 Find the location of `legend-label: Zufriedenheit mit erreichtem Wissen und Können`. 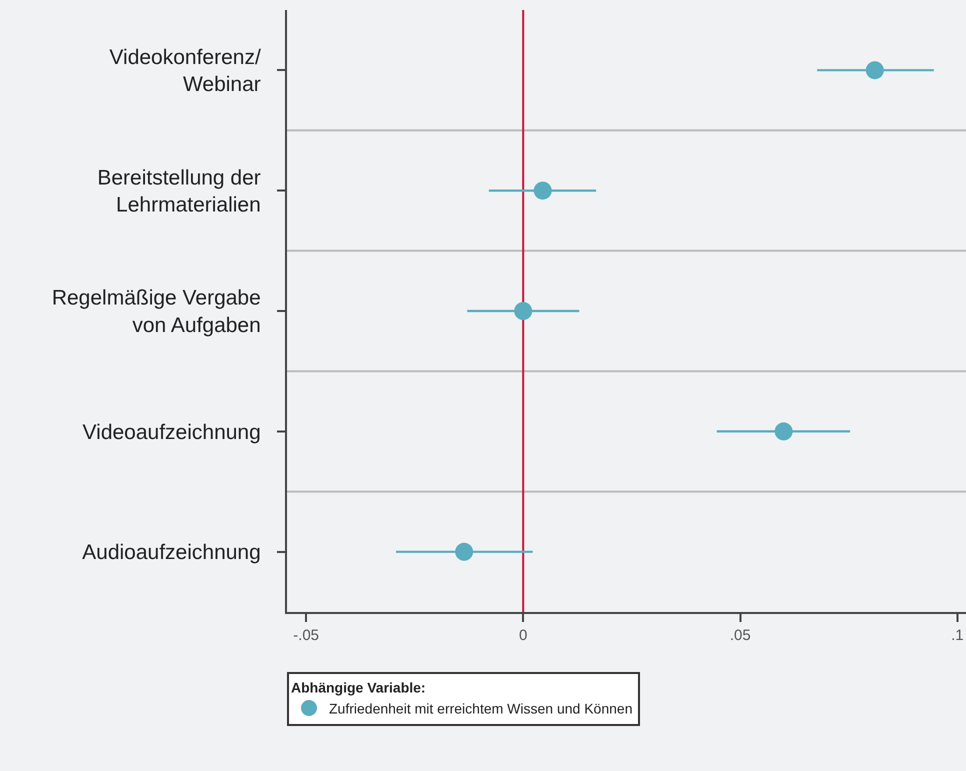

legend-label: Zufriedenheit mit erreichtem Wissen und Können is located at coordinates (480, 708).